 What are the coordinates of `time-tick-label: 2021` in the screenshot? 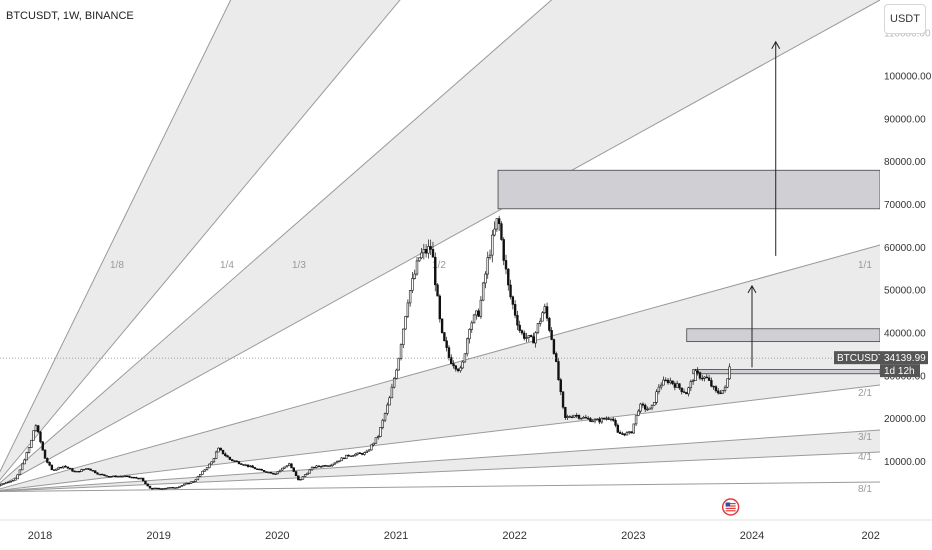 It's located at (396, 536).